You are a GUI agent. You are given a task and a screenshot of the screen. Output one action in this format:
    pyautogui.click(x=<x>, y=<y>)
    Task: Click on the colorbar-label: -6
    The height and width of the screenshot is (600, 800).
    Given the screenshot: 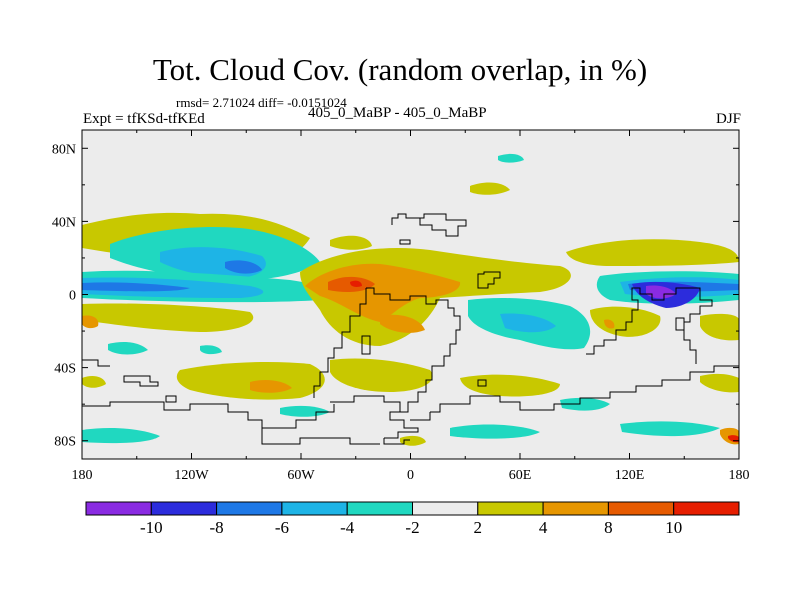 What is the action you would take?
    pyautogui.click(x=282, y=527)
    